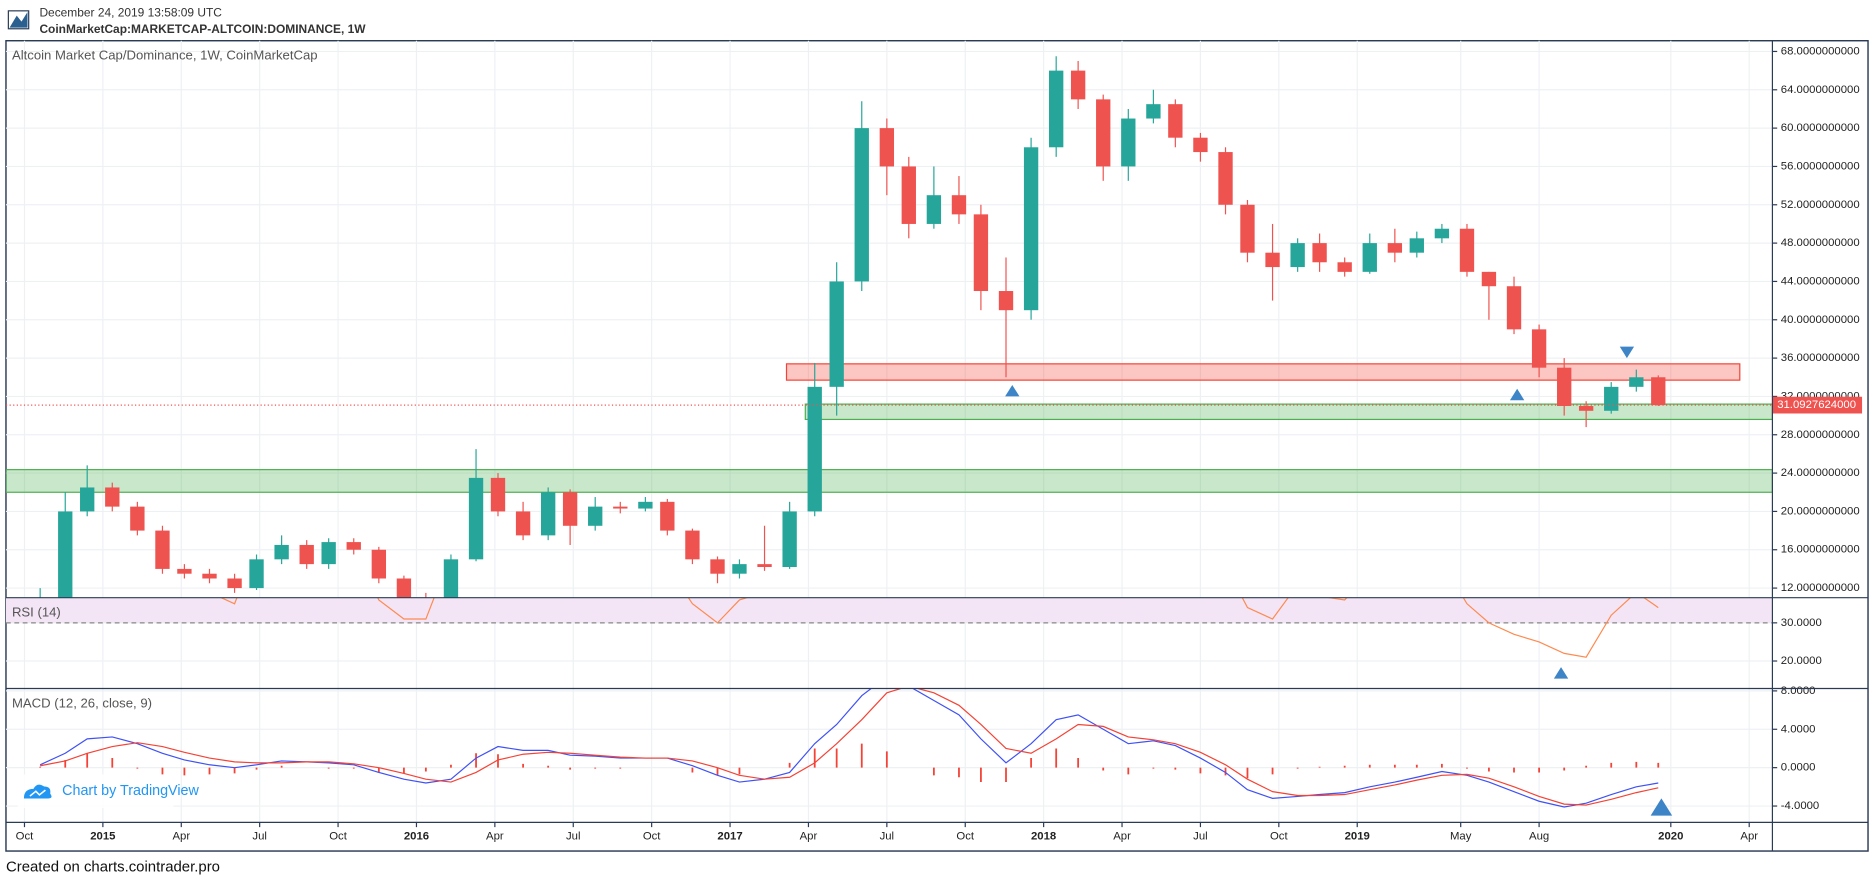  I want to click on x-tick-label: 2017, so click(729, 837).